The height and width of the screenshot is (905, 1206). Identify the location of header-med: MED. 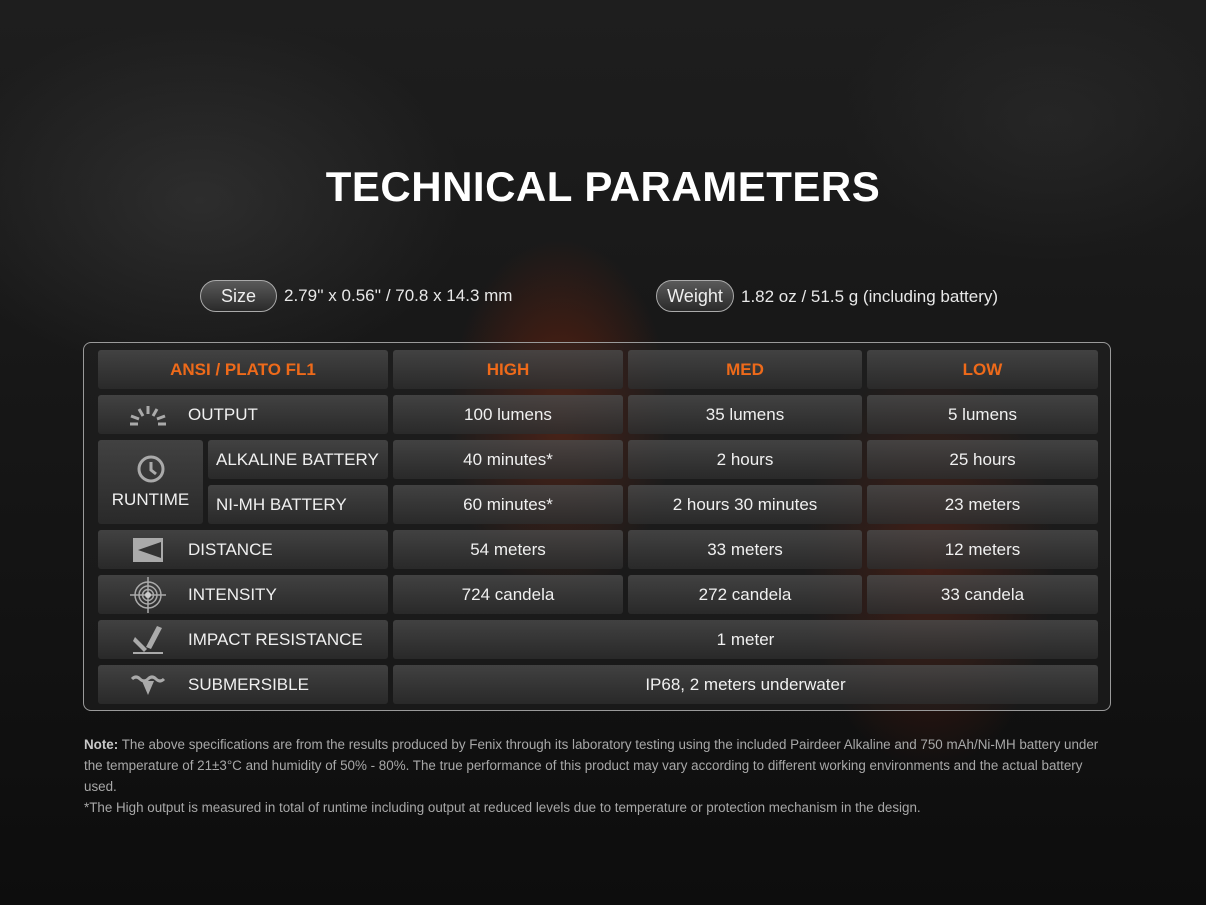
(745, 369).